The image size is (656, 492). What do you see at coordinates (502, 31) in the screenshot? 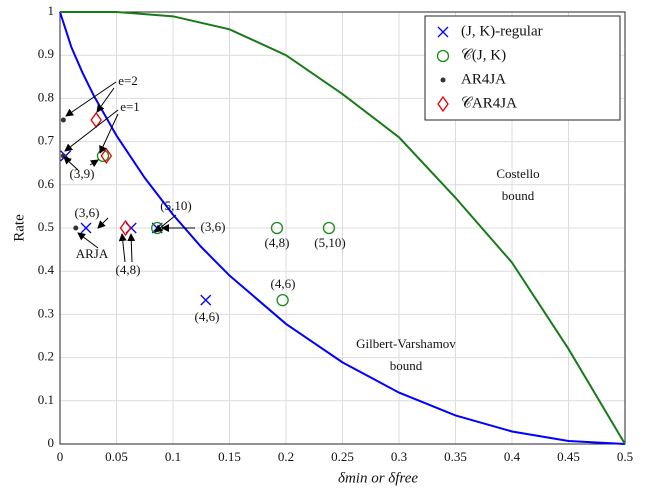
I see `legend-label: (J, K)-regular` at bounding box center [502, 31].